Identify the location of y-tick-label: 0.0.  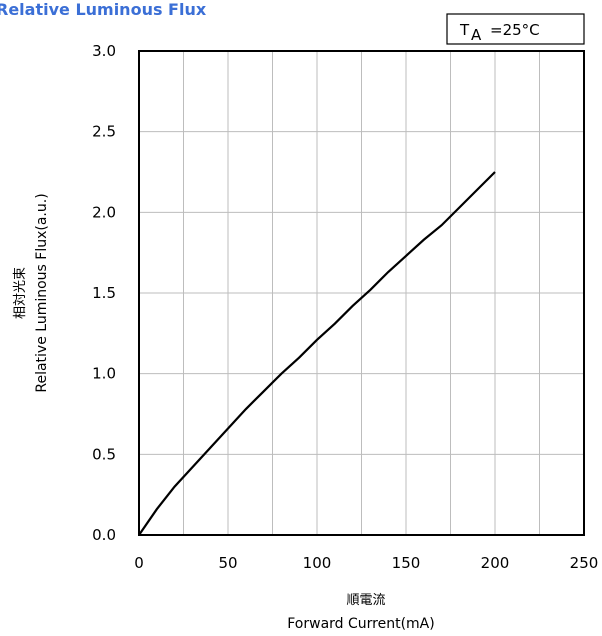
(104, 535).